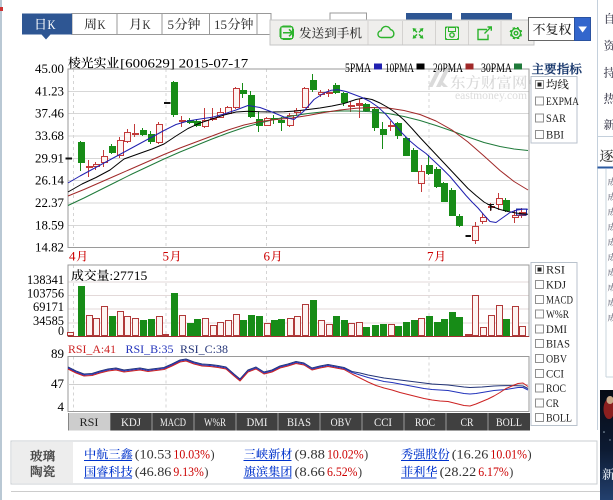 The height and width of the screenshot is (500, 613). What do you see at coordinates (153, 472) in the screenshot?
I see `svg-text: (46.86` at bounding box center [153, 472].